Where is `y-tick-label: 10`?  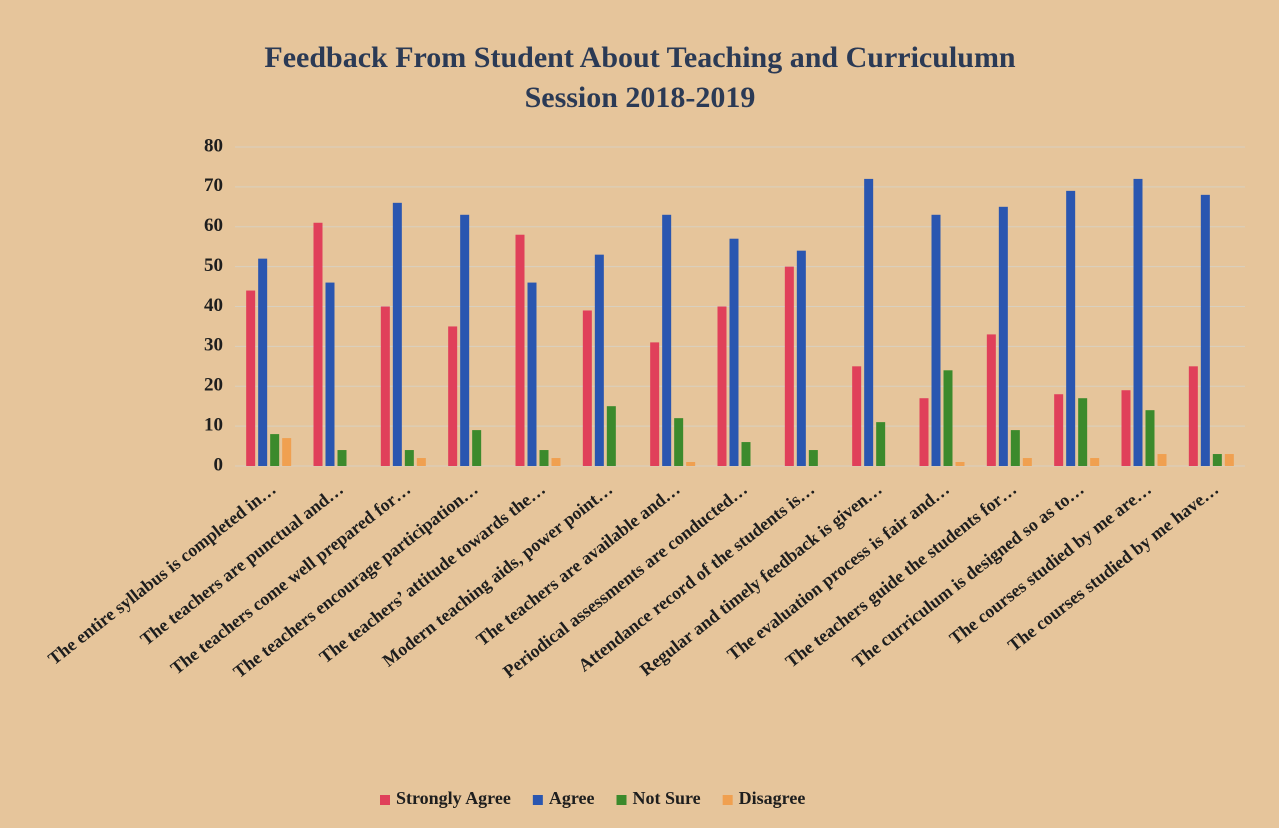
y-tick-label: 10 is located at coordinates (213, 424).